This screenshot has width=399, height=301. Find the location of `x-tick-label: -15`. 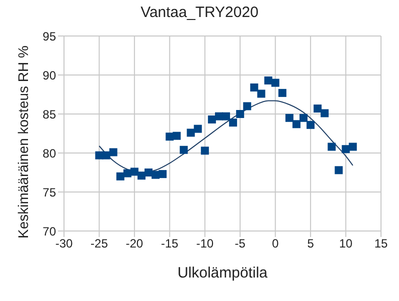

x-tick-label: -15 is located at coordinates (169, 243).